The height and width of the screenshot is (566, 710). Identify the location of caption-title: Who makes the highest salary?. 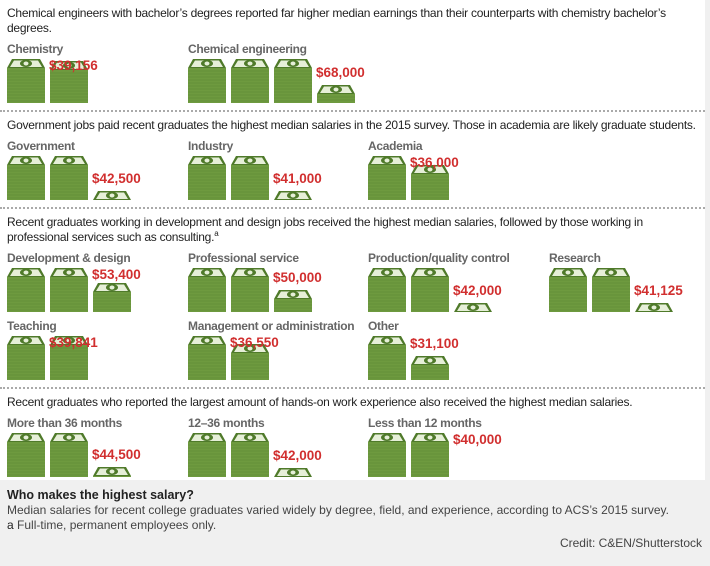
(100, 495).